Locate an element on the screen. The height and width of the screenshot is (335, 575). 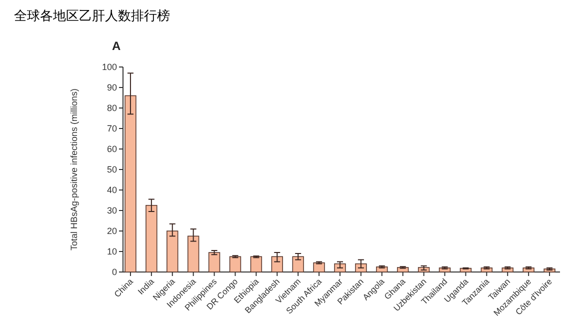
y-tick-label: 50 is located at coordinates (111, 169).